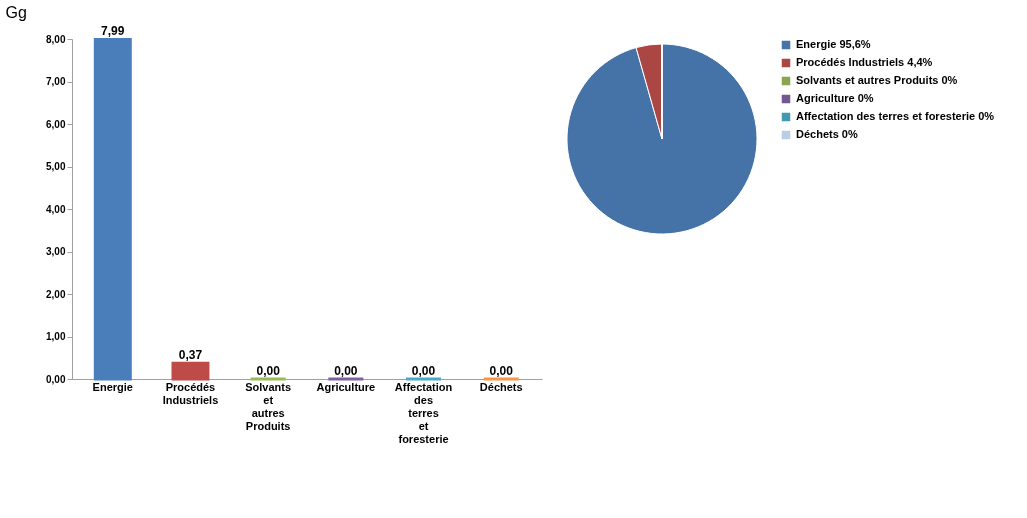  I want to click on legend-label: Agriculture 0%, so click(835, 98).